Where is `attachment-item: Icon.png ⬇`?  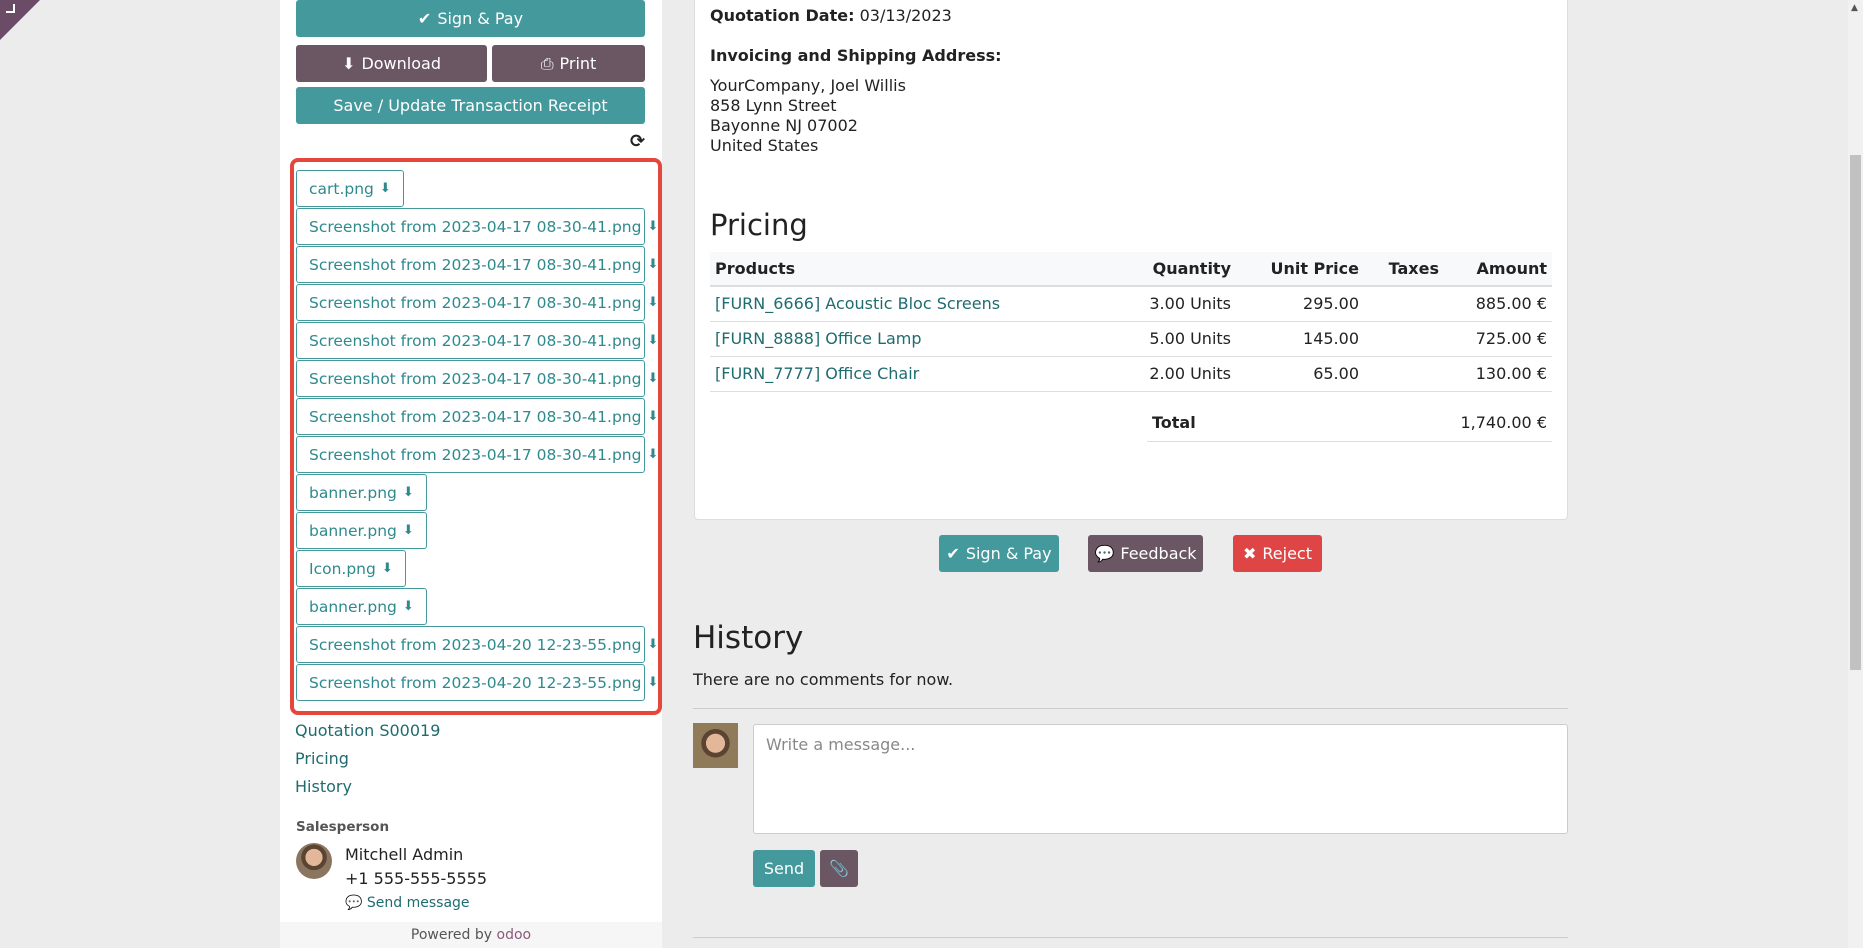
attachment-item: Icon.png ⬇ is located at coordinates (351, 568).